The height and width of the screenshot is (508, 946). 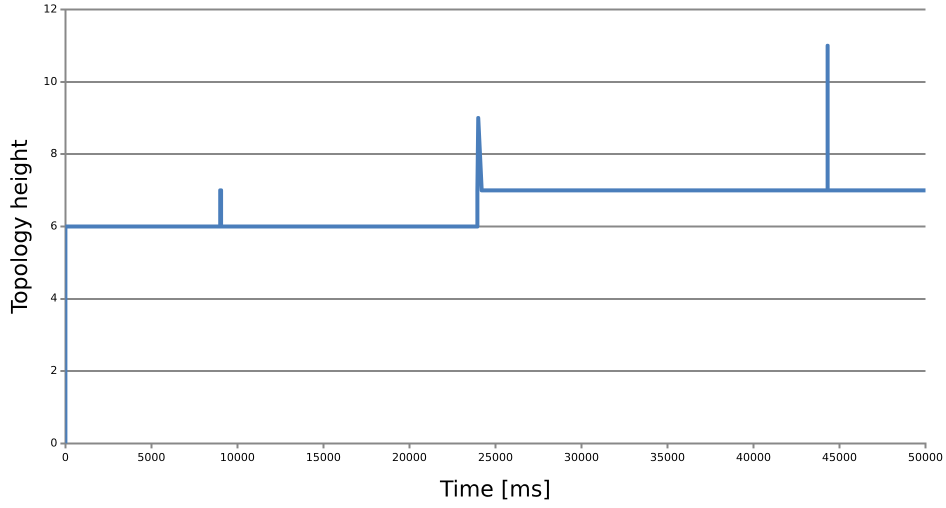 What do you see at coordinates (54, 153) in the screenshot?
I see `y-tick-label: 8` at bounding box center [54, 153].